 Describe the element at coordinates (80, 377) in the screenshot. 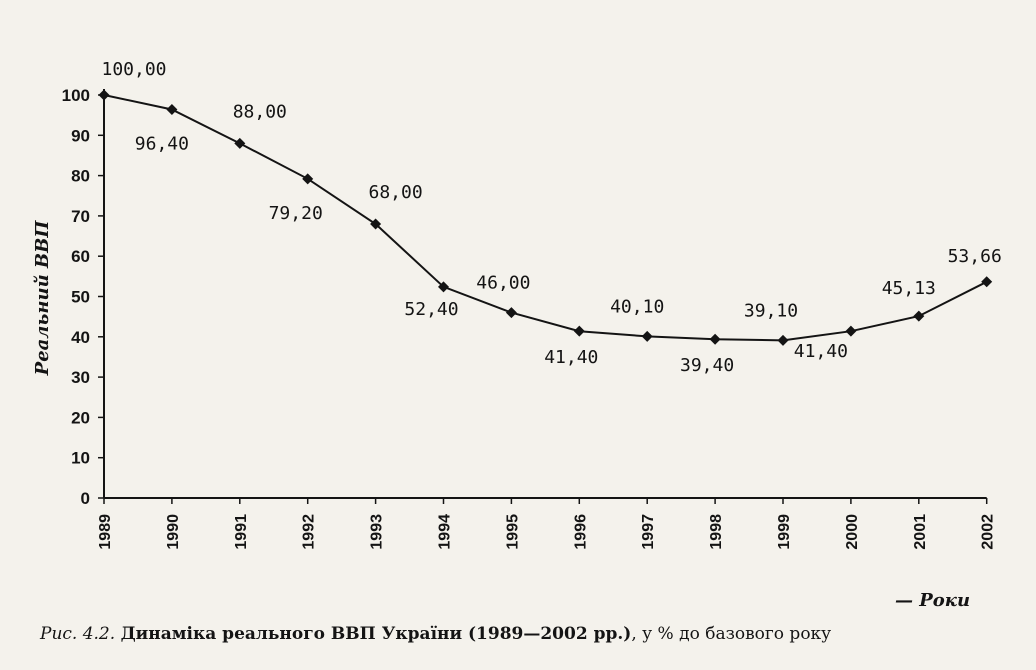

I see `y-tick-label: 30` at that location.